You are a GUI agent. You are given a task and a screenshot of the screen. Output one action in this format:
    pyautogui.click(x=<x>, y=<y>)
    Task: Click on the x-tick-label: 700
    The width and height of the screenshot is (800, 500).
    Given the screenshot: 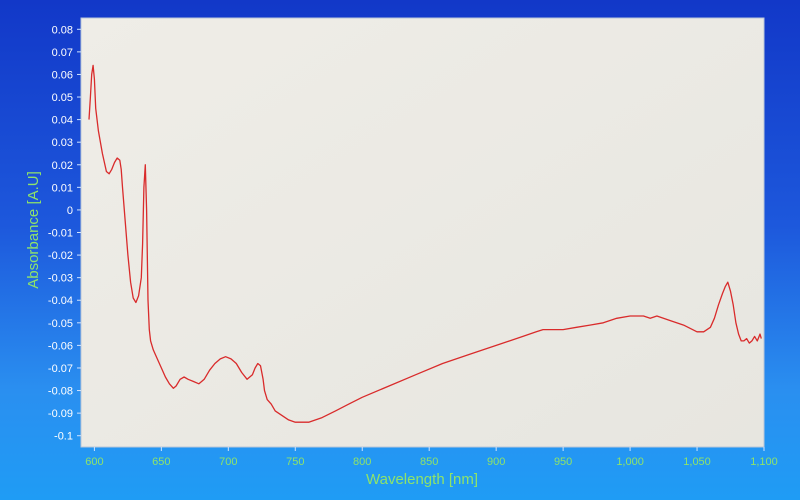 What is the action you would take?
    pyautogui.click(x=228, y=462)
    